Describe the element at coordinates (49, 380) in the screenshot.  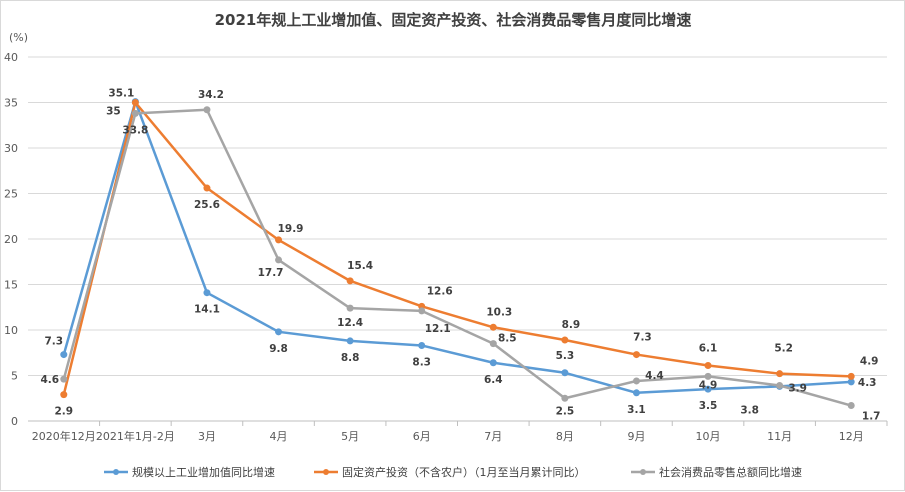
I see `data-label: 4.6` at that location.